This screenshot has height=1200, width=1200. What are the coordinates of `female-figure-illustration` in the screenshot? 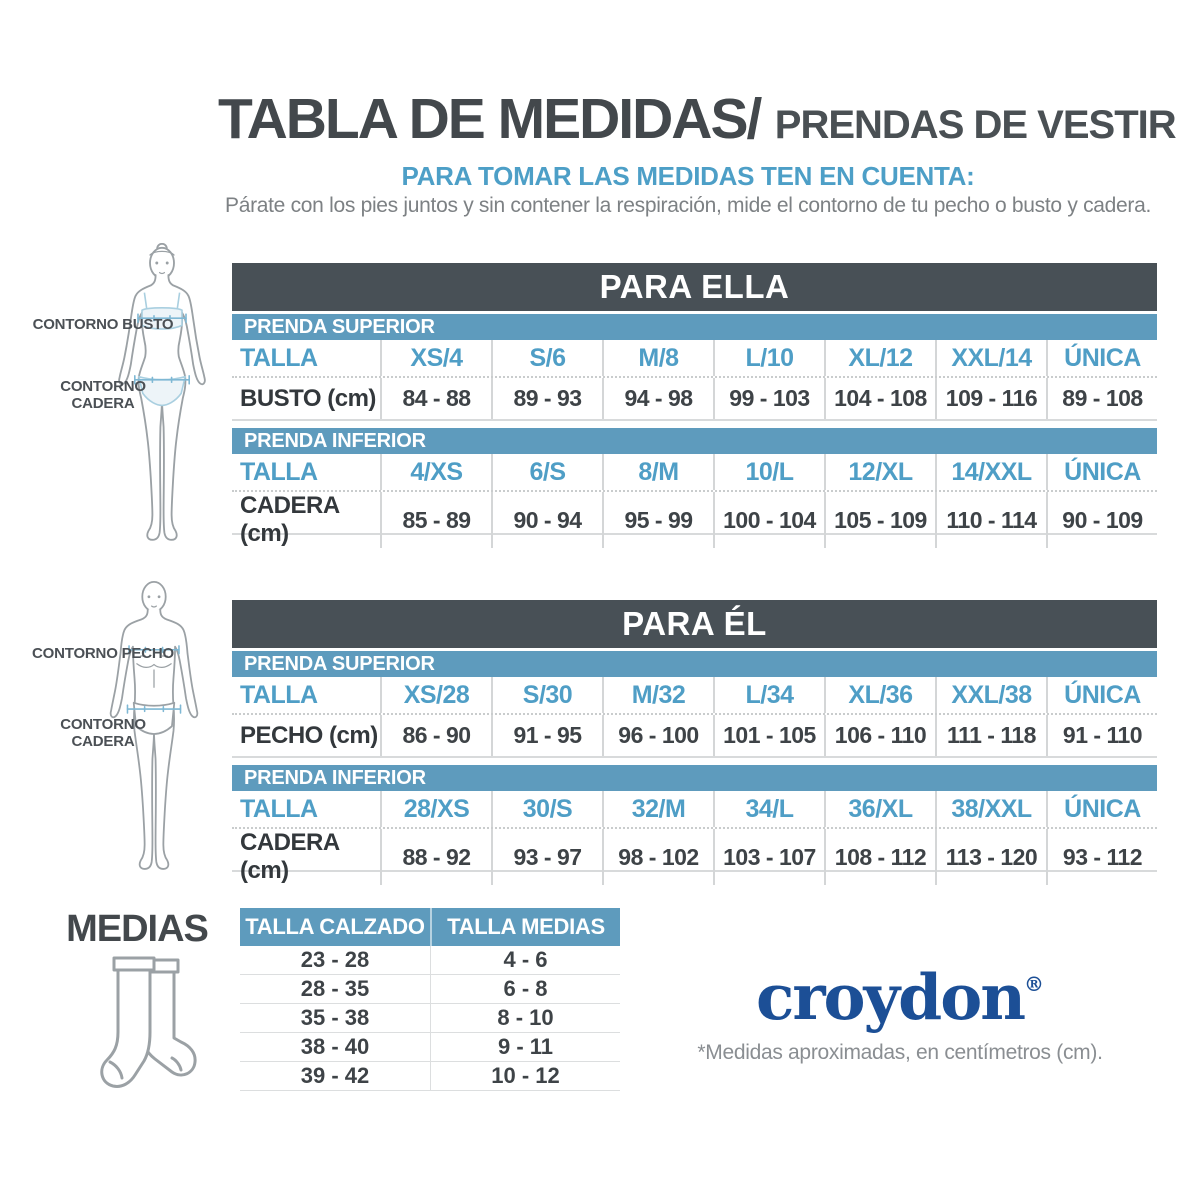 It's located at (162, 392).